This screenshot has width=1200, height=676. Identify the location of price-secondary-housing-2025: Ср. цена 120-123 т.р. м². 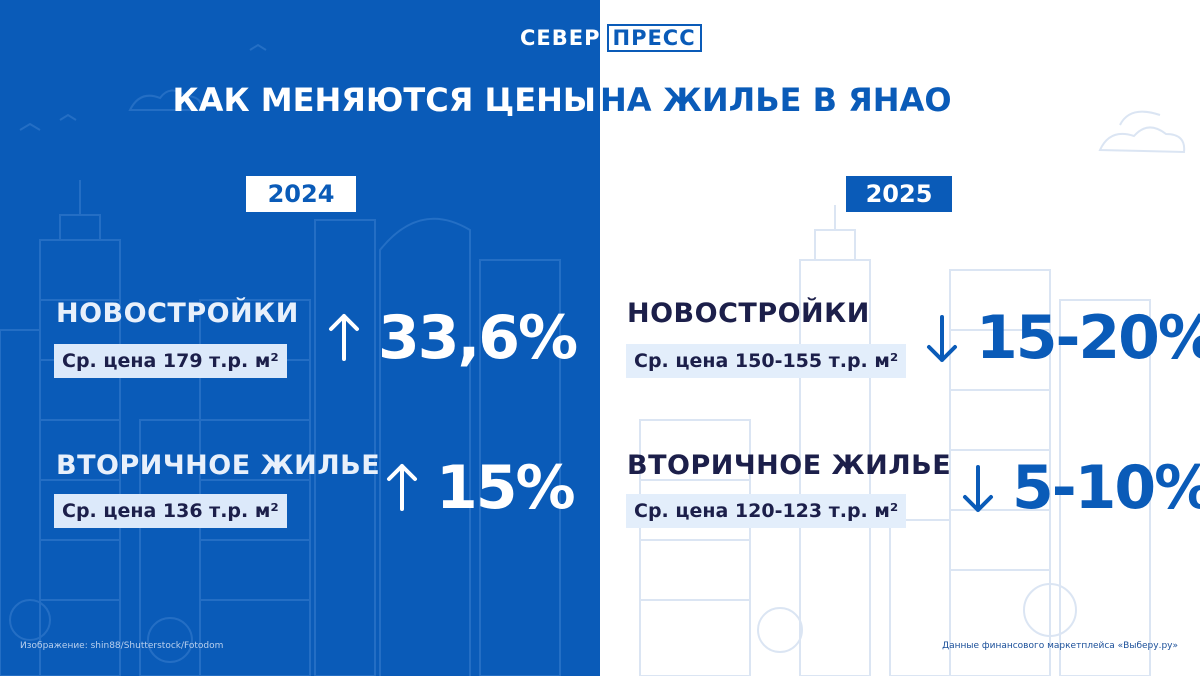
(766, 511).